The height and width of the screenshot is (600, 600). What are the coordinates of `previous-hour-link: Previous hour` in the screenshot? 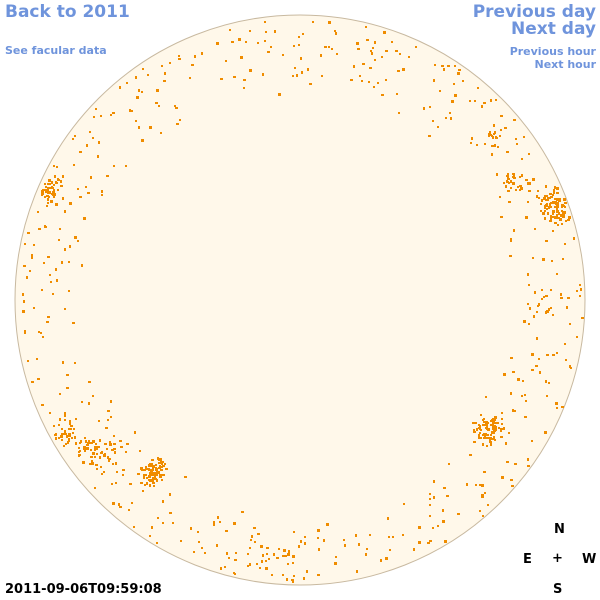 It's located at (552, 51).